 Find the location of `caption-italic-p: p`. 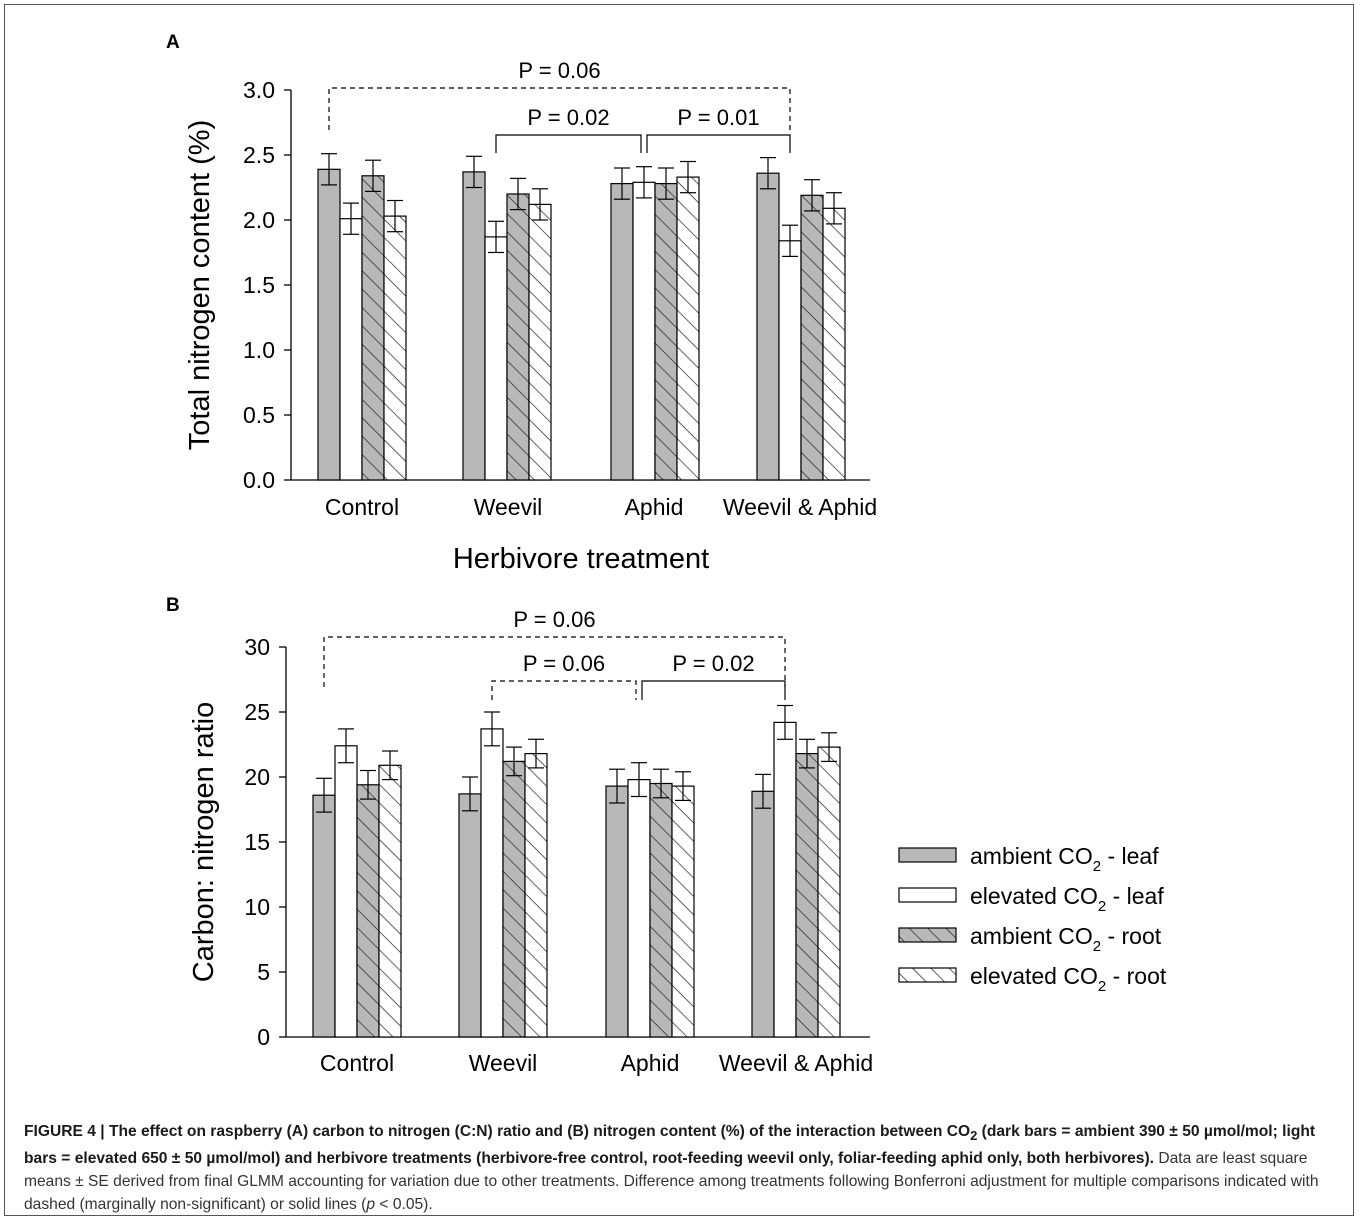

caption-italic-p: p is located at coordinates (371, 1205).